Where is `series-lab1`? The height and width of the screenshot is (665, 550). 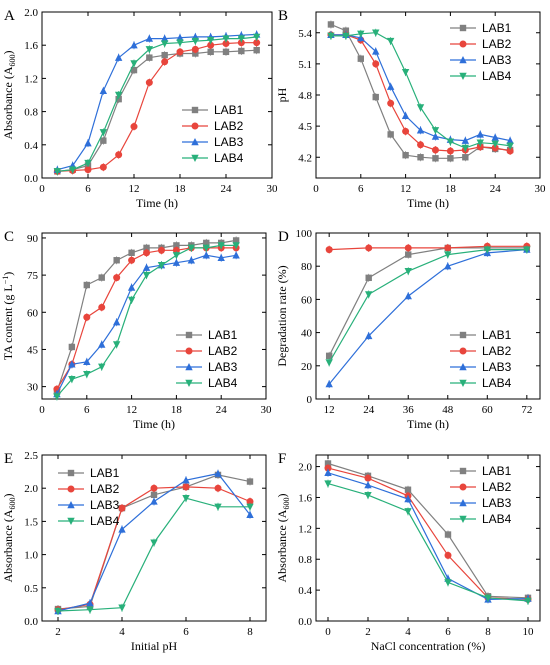
series-lab1 is located at coordinates (428, 301).